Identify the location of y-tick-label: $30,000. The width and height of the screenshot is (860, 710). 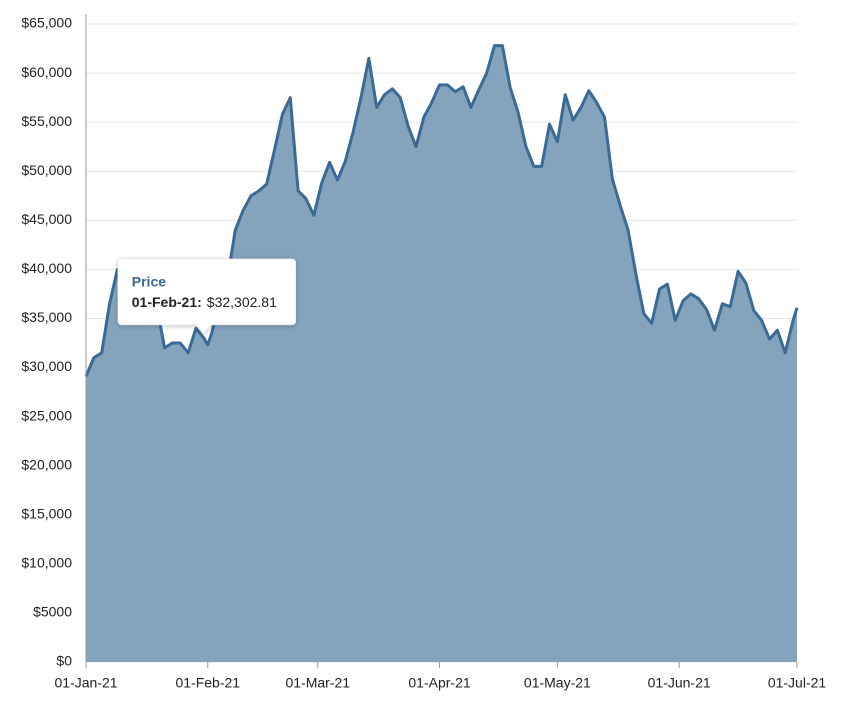
(46, 366).